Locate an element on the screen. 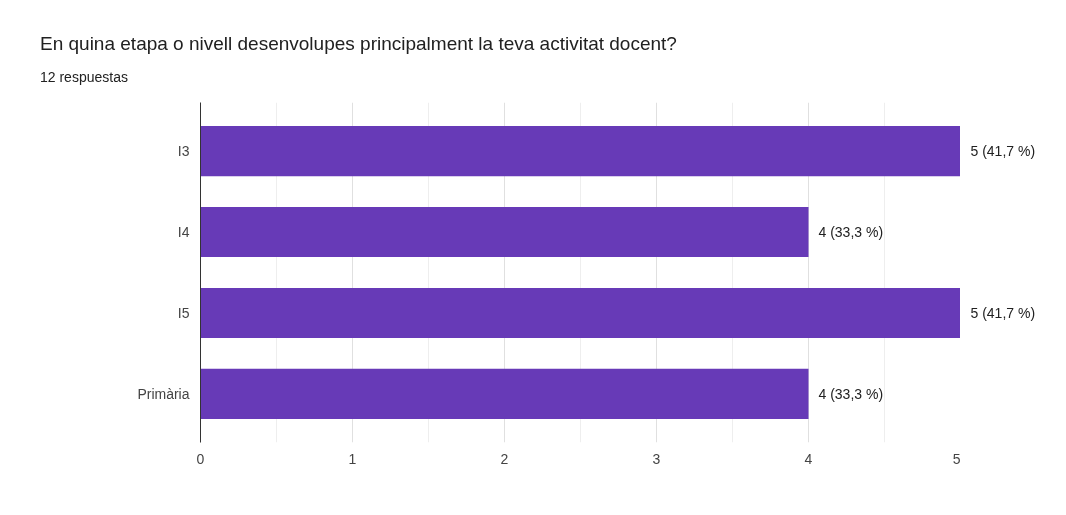 Image resolution: width=1066 pixels, height=515 pixels. y-tick-label: I4 is located at coordinates (183, 232).